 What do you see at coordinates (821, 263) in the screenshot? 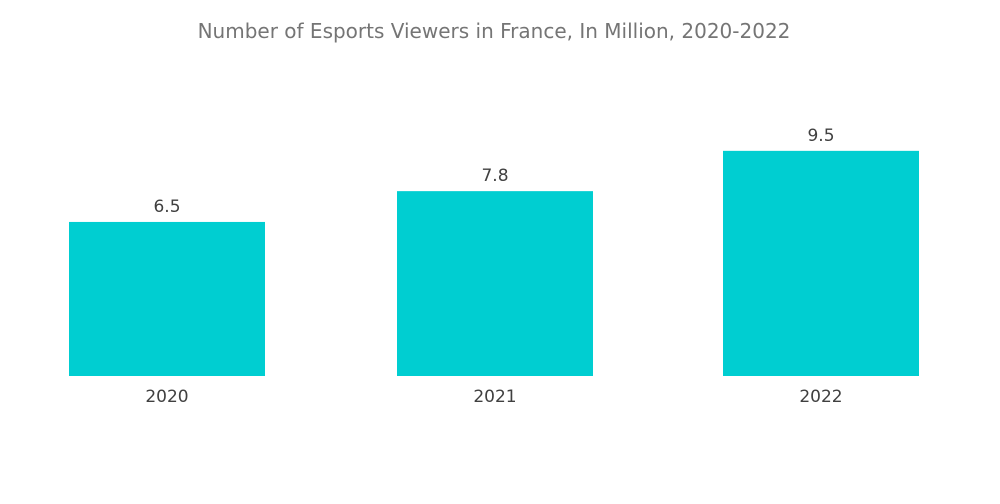
I see `bar-2022` at bounding box center [821, 263].